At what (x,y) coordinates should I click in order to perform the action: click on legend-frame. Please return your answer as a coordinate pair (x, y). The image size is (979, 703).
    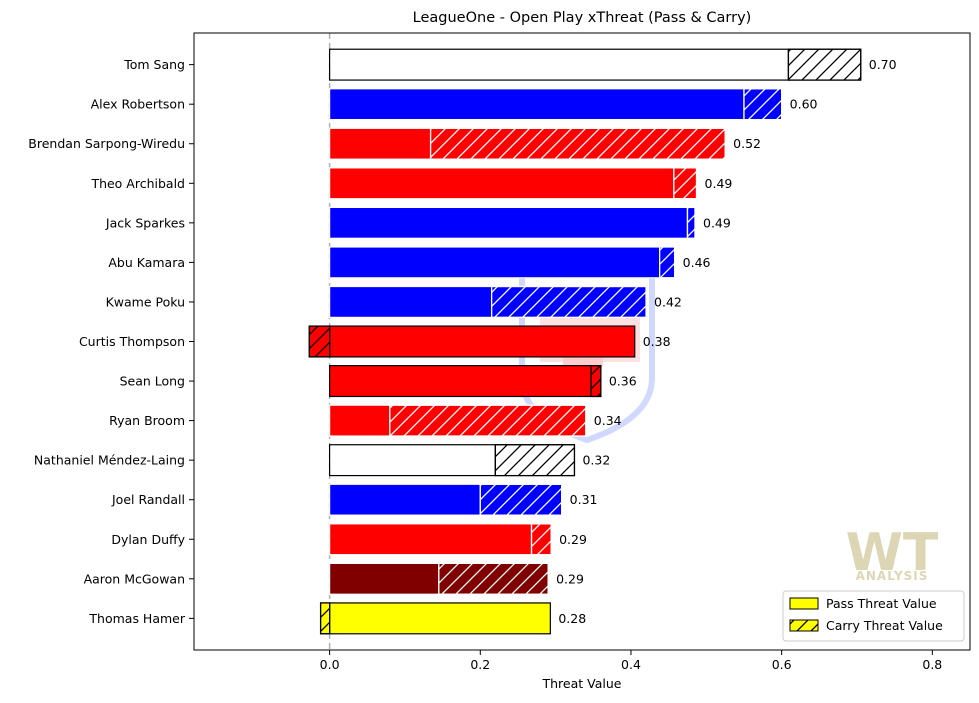
    Looking at the image, I should click on (873, 616).